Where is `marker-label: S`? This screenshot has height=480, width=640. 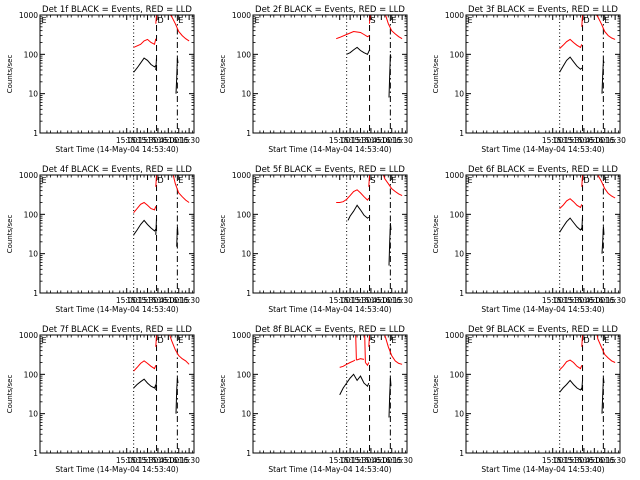
marker-label: S is located at coordinates (373, 340).